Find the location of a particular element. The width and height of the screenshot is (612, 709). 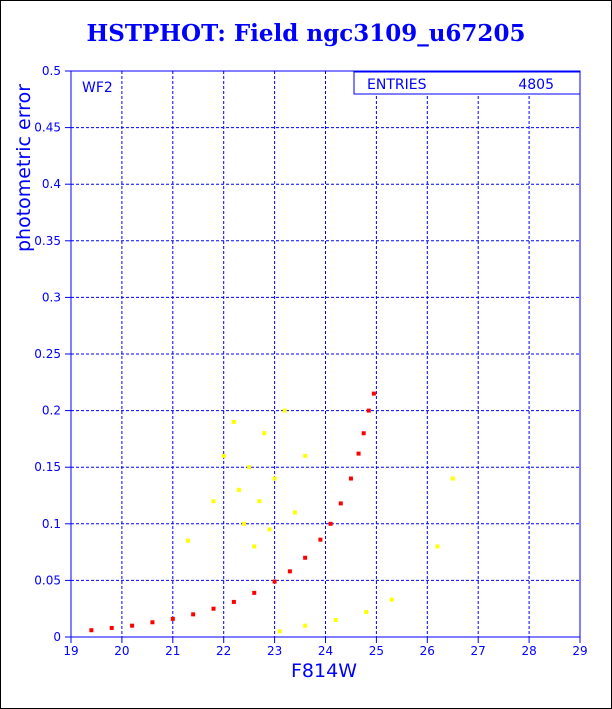

x-tick-label: 26 is located at coordinates (427, 651).